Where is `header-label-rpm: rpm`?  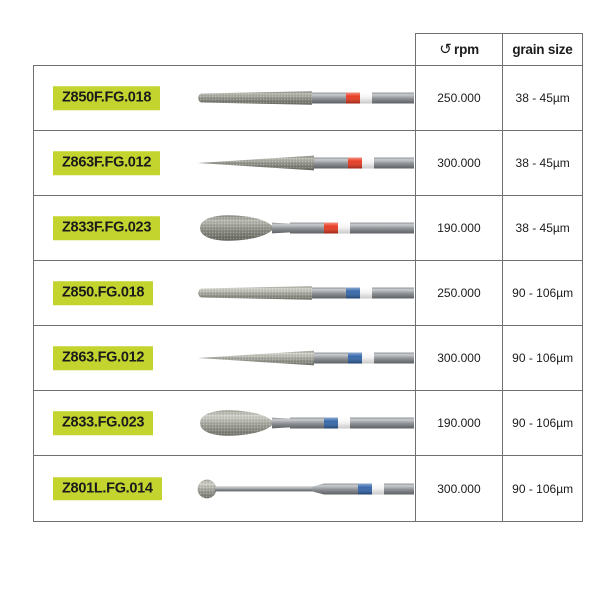
header-label-rpm: rpm is located at coordinates (466, 49).